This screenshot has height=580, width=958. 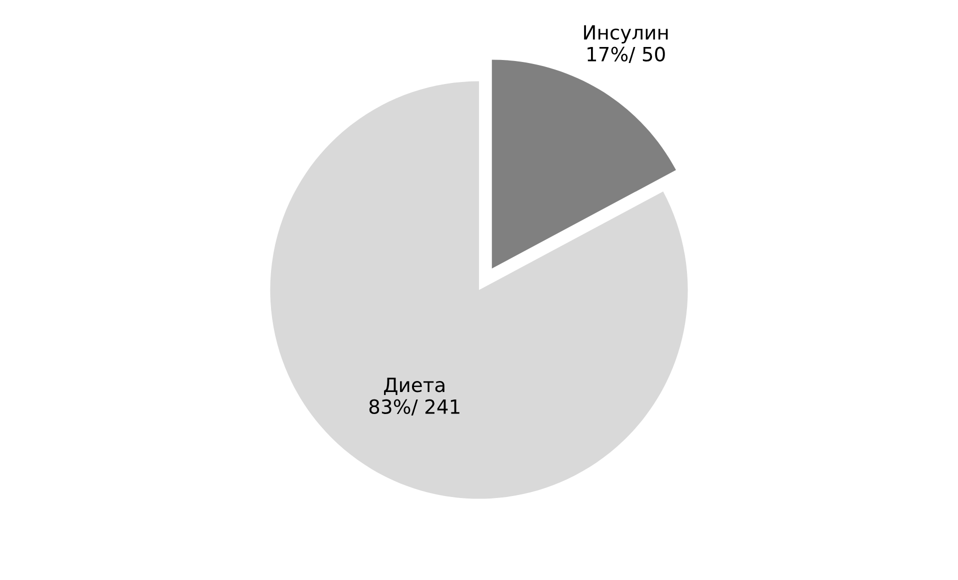 I want to click on data-label: 83%/ 241, so click(x=414, y=407).